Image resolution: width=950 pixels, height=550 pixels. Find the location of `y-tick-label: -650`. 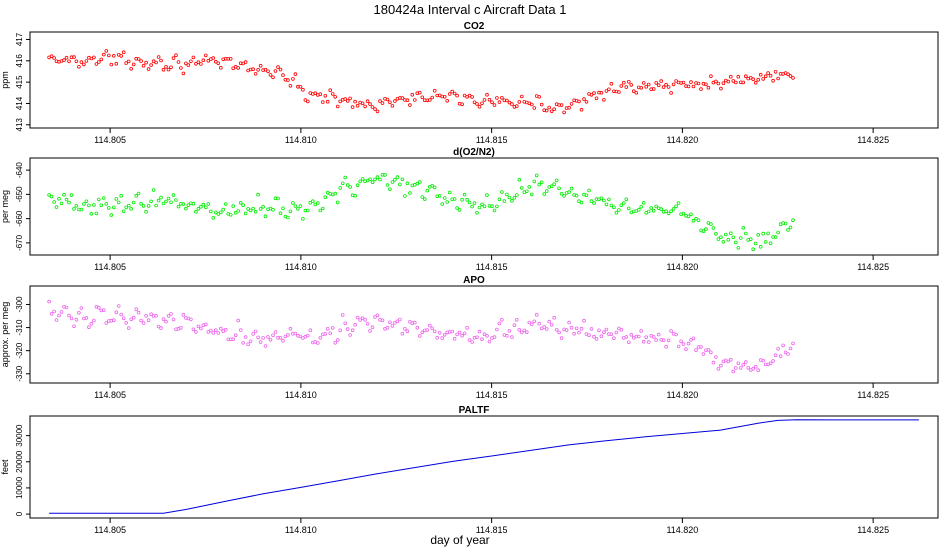

y-tick-label: -650 is located at coordinates (19, 194).